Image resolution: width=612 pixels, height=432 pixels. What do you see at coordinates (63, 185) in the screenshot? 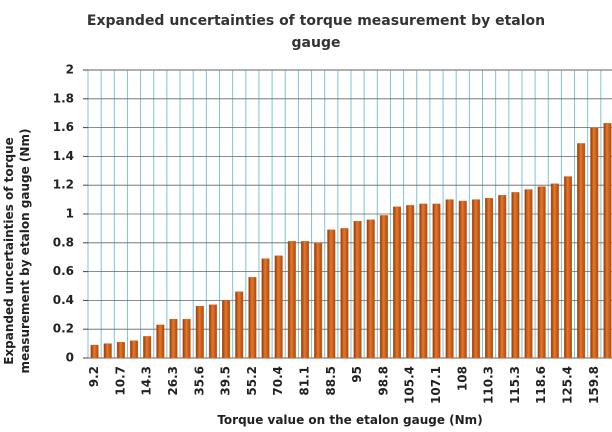
I see `y-tick-label: 1.2` at bounding box center [63, 185].